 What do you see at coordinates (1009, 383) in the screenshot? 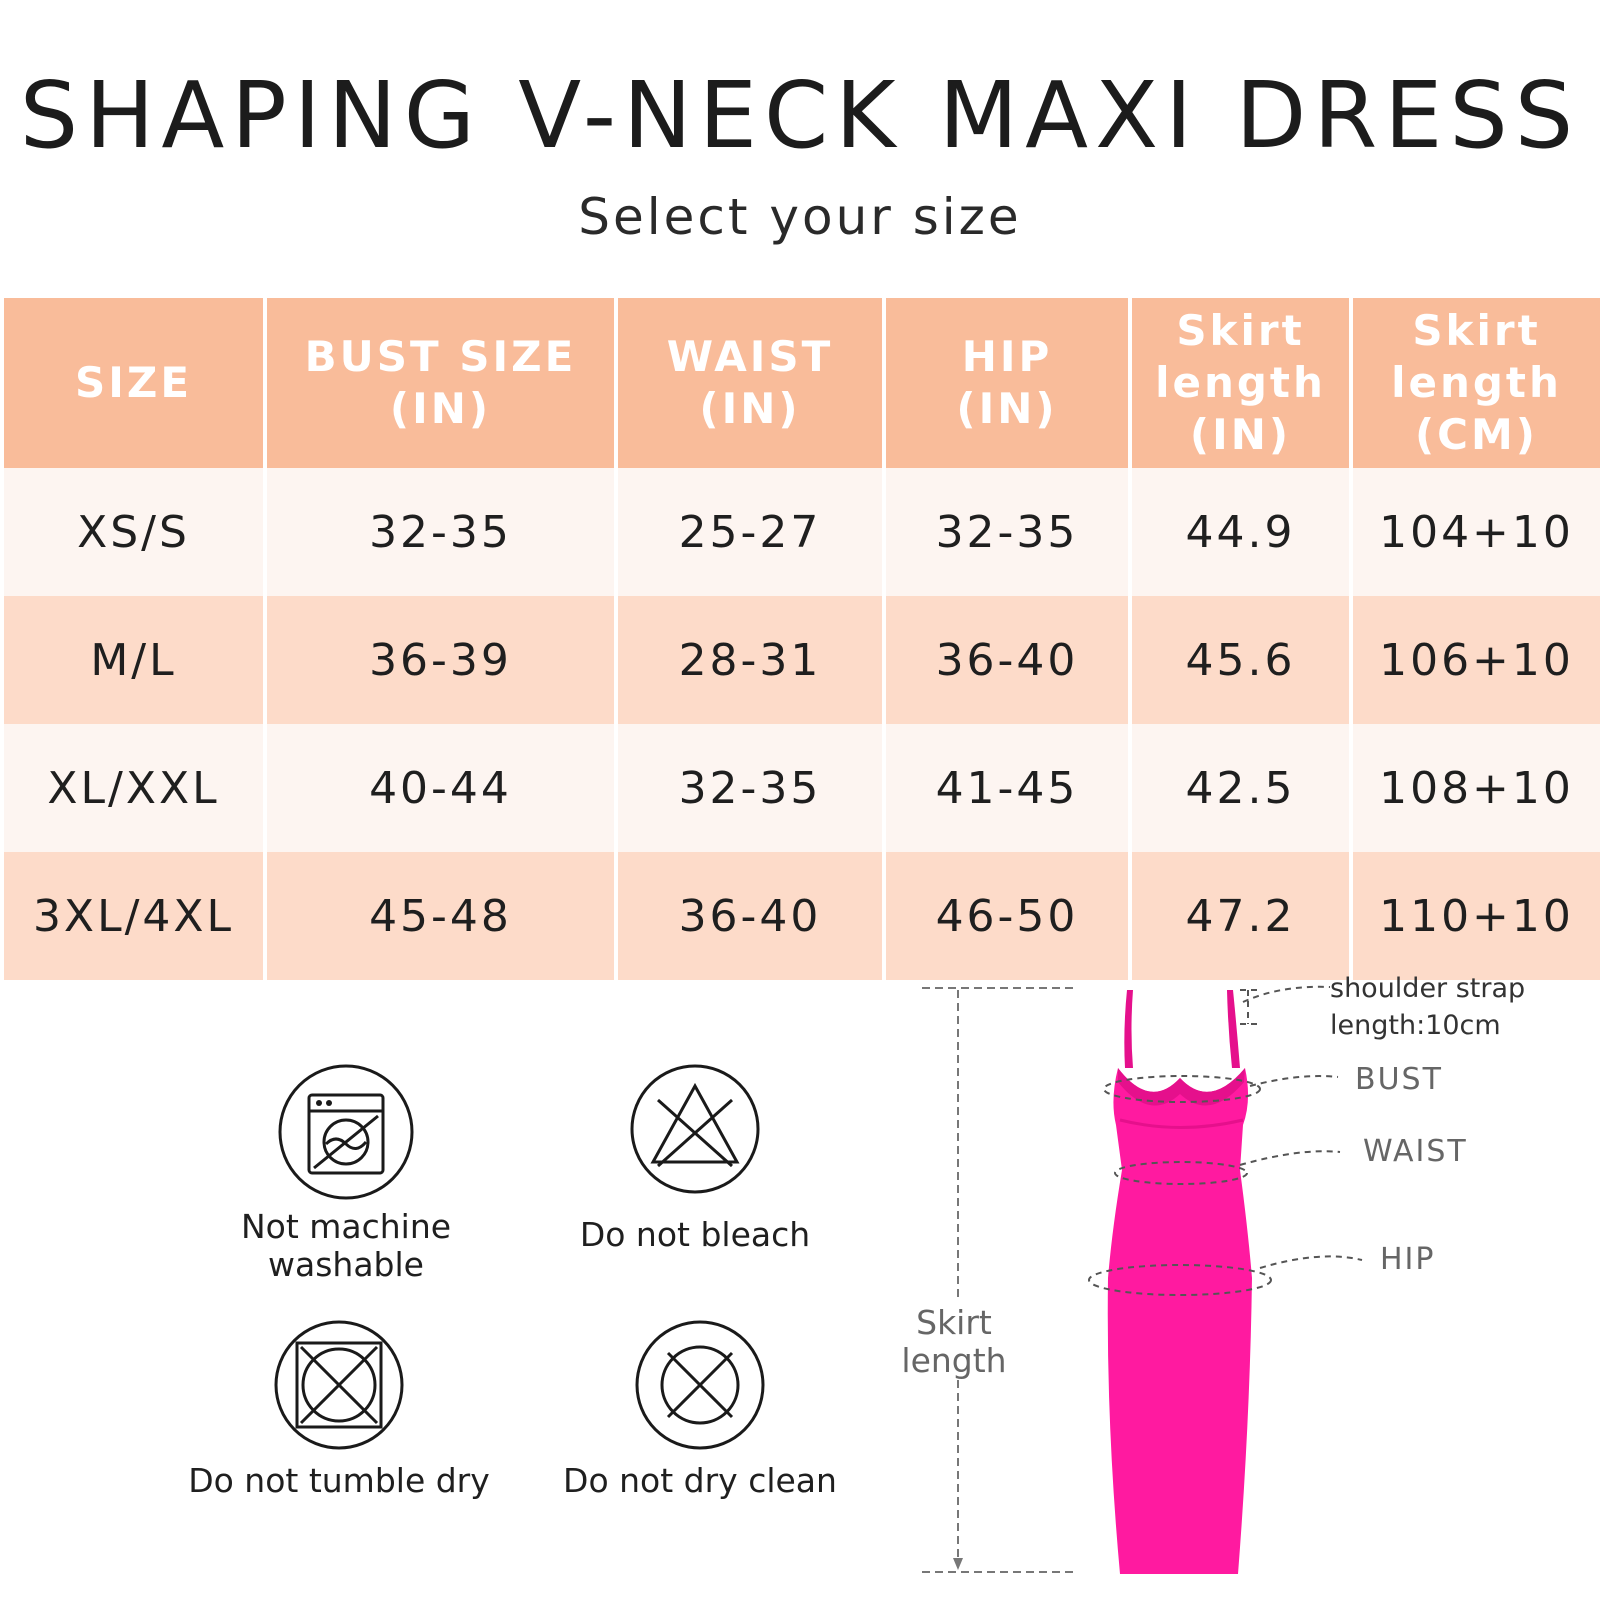
I see `col-header-hip: HIP (IN)` at bounding box center [1009, 383].